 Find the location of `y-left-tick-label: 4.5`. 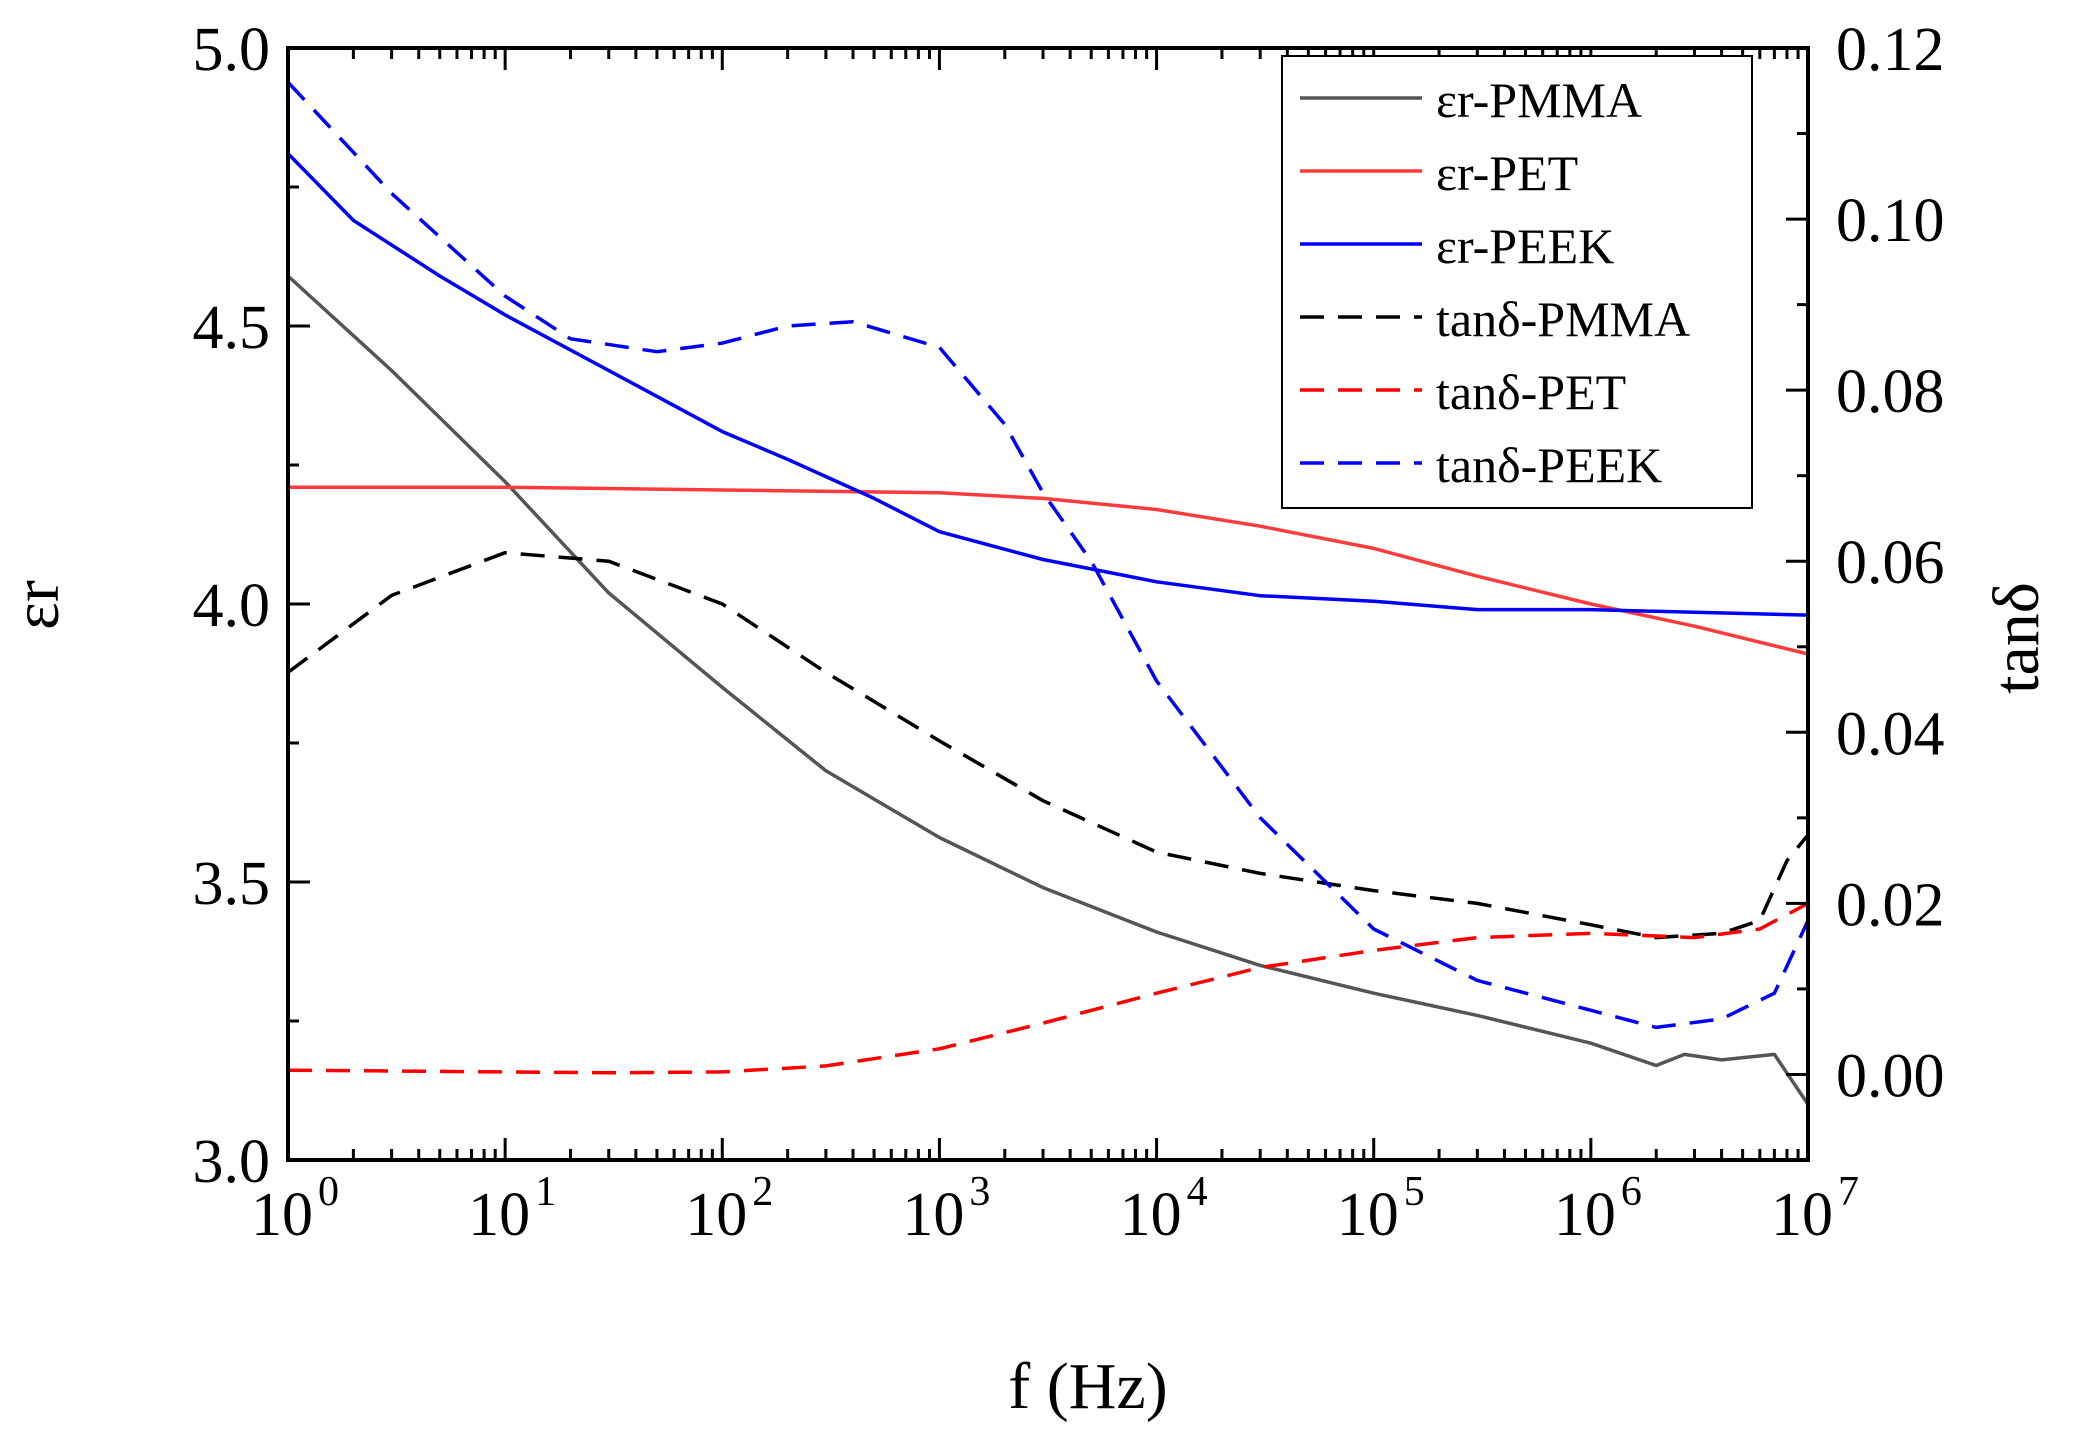

y-left-tick-label: 4.5 is located at coordinates (232, 328).